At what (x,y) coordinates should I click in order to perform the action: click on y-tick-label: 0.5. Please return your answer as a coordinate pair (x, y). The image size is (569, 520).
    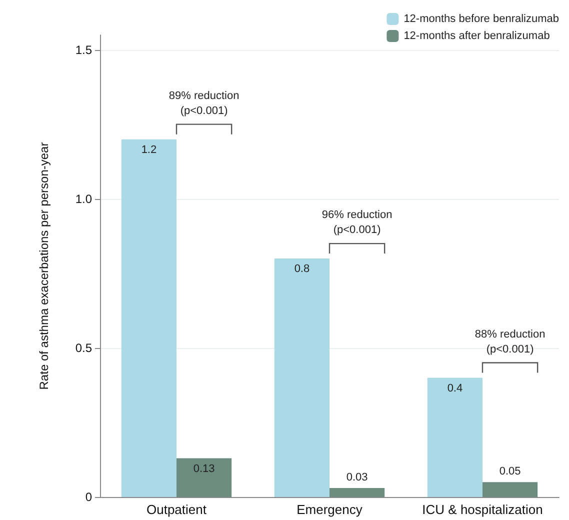
    Looking at the image, I should click on (83, 347).